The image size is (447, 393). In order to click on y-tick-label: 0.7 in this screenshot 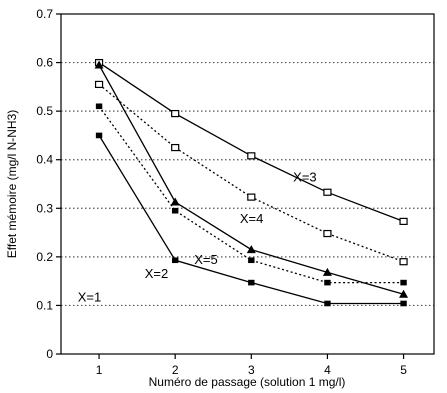, I will do `click(44, 14)`.